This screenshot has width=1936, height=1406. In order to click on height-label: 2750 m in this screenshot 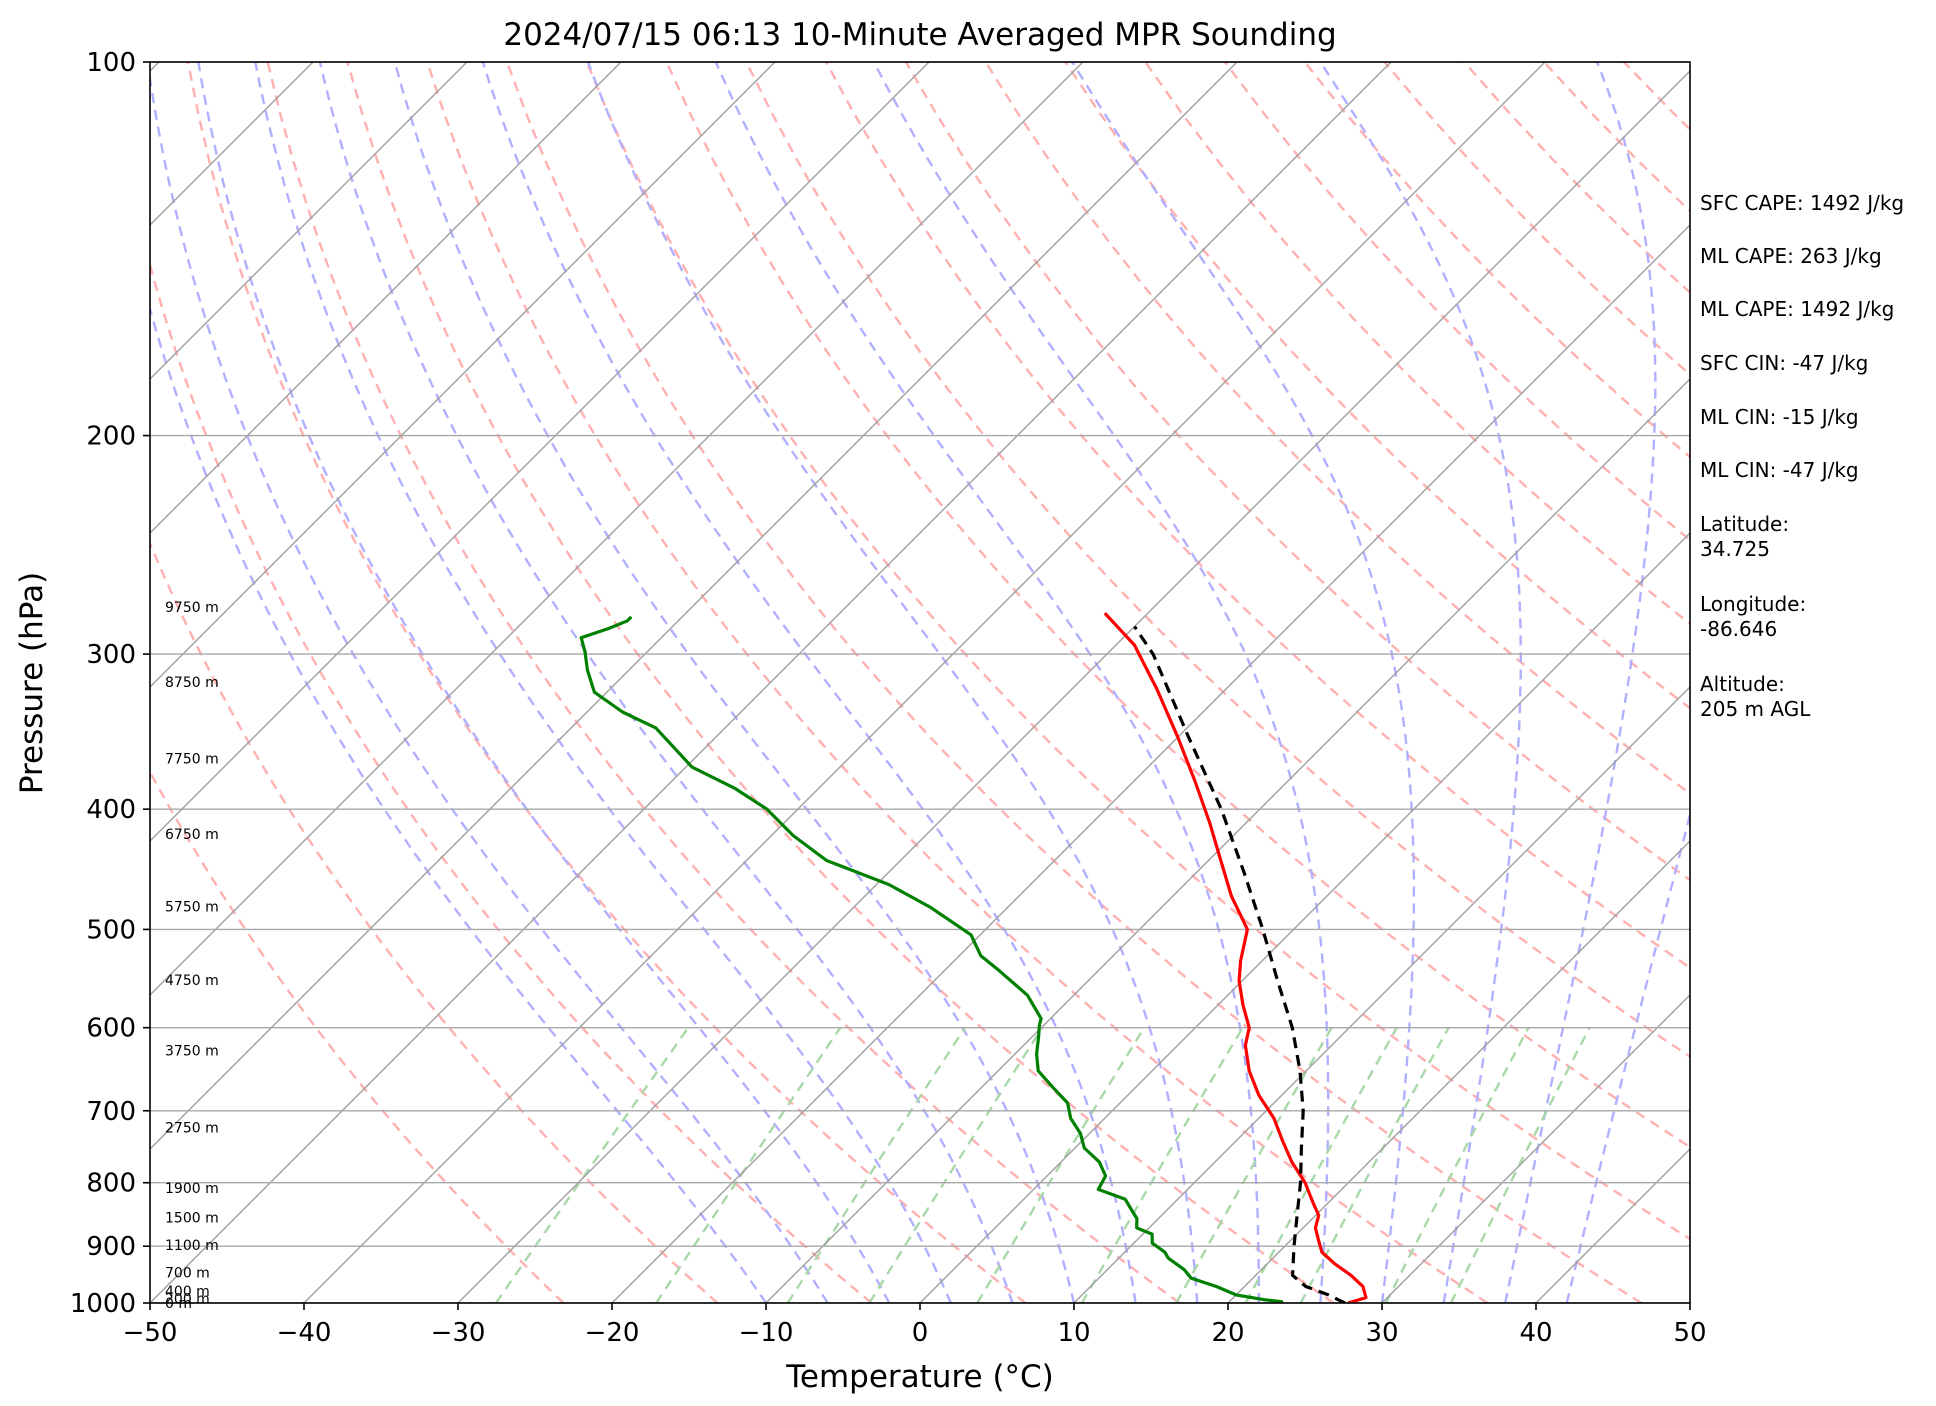, I will do `click(192, 1128)`.